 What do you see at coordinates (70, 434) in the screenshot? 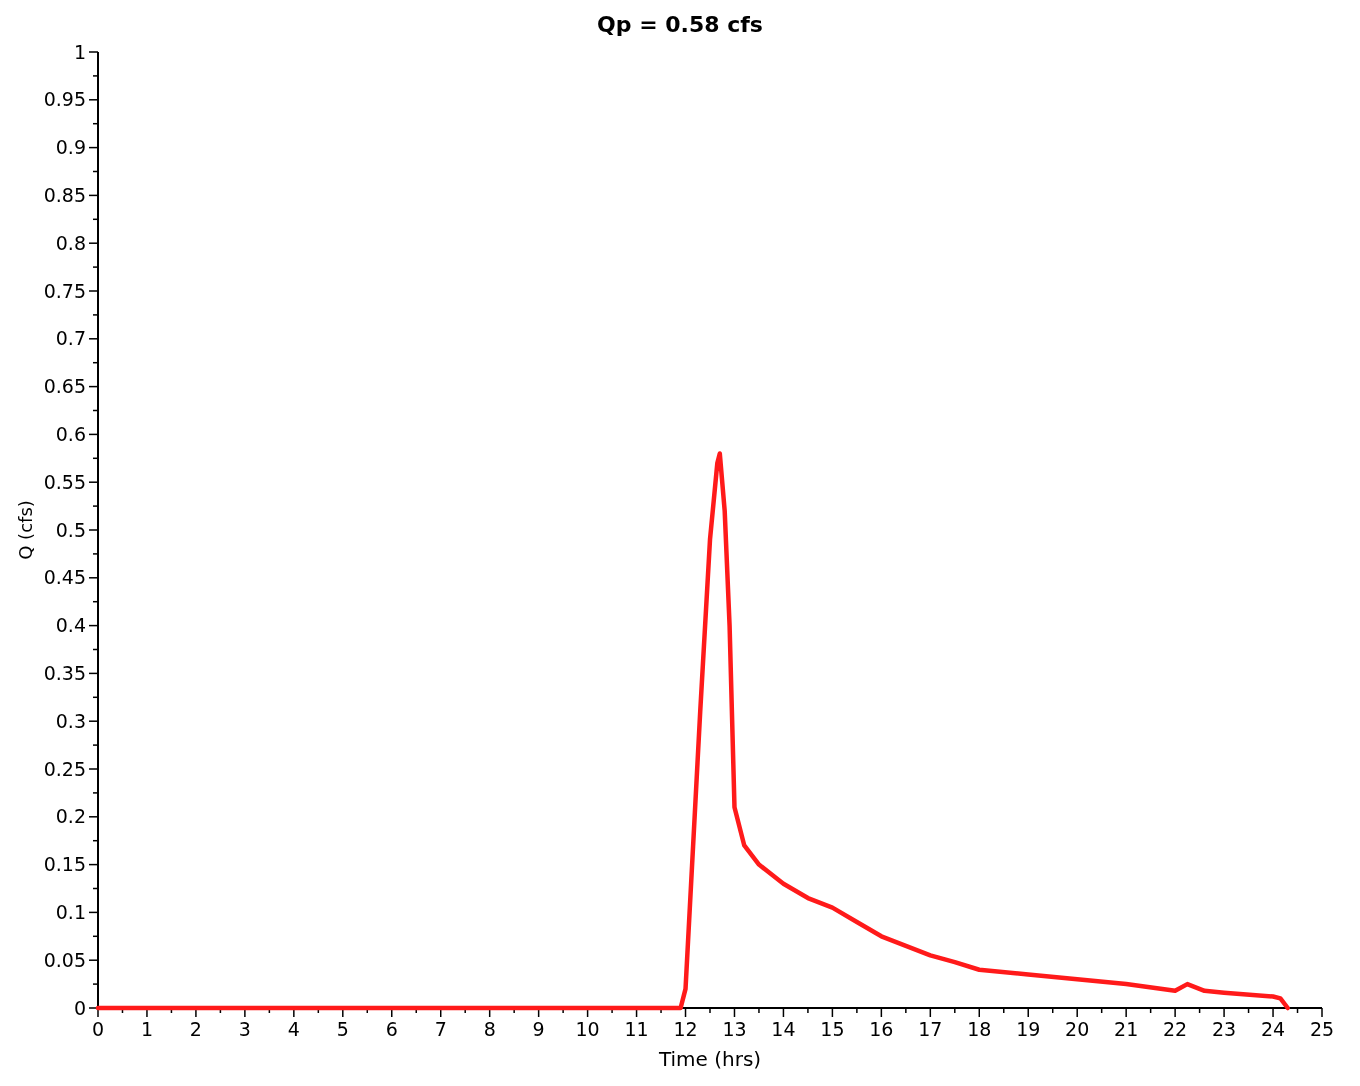
I see `y-tick-label: 0.6` at bounding box center [70, 434].